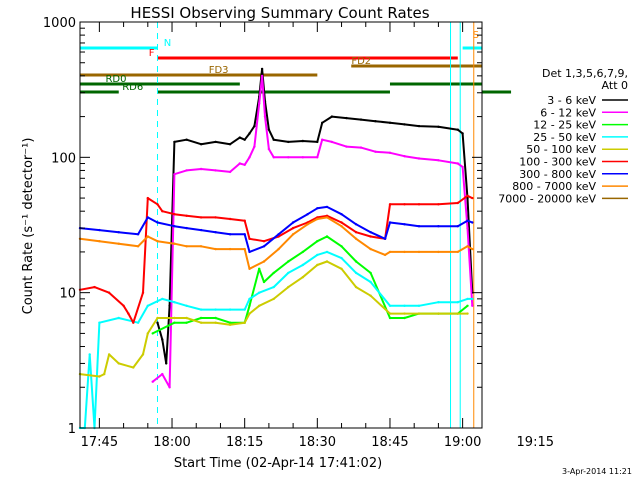  What do you see at coordinates (99, 442) in the screenshot?
I see `x-tick-label: 17:45` at bounding box center [99, 442].